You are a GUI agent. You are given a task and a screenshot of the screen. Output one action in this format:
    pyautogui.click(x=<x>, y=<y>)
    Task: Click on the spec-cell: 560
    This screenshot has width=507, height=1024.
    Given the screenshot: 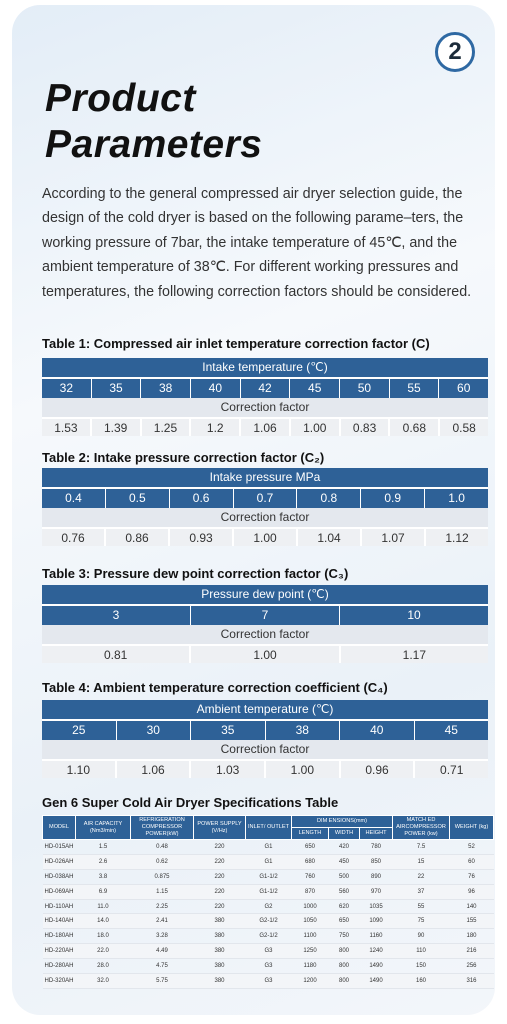 What is the action you would take?
    pyautogui.click(x=344, y=892)
    